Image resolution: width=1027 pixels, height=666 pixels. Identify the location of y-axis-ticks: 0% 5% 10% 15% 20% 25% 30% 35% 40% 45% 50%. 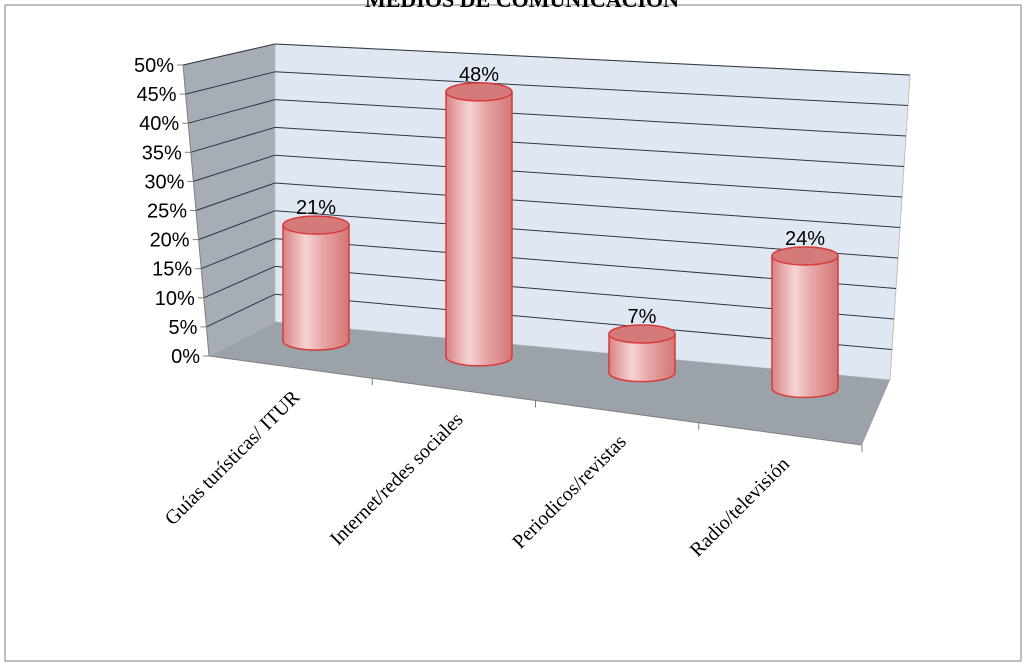
(171, 211).